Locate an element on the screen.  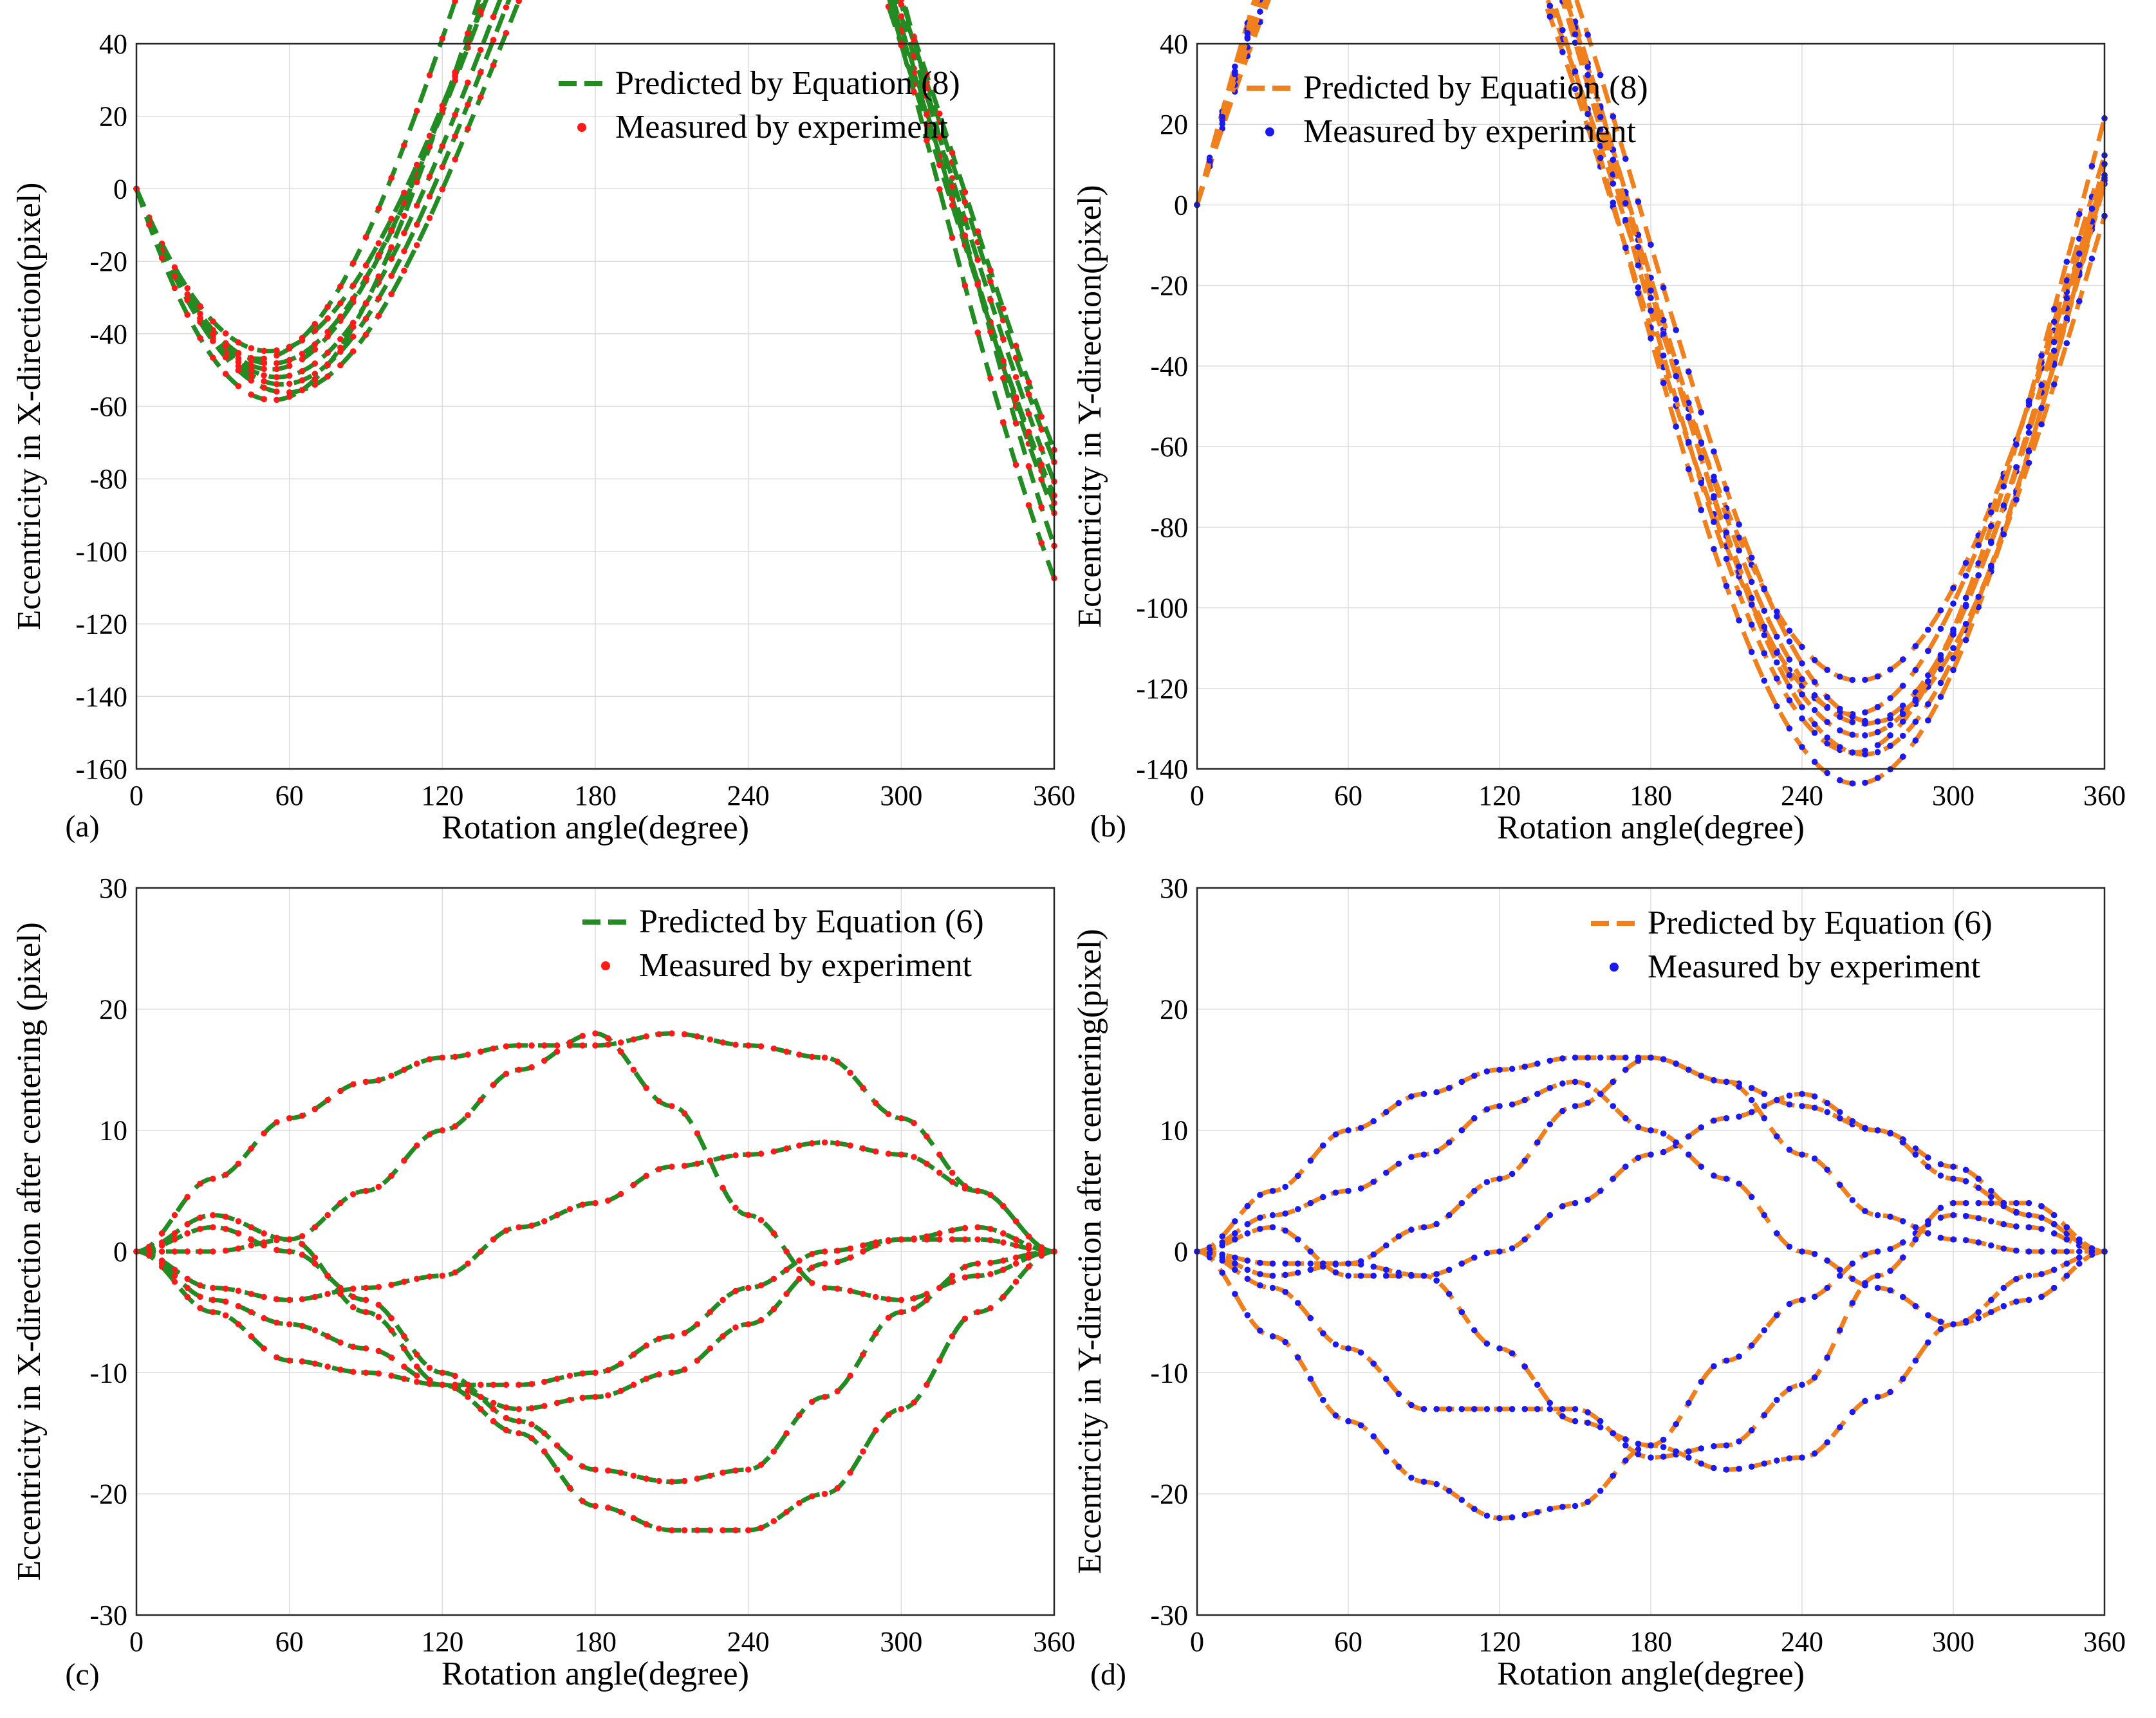
y-tick-label: 20 is located at coordinates (113, 117).